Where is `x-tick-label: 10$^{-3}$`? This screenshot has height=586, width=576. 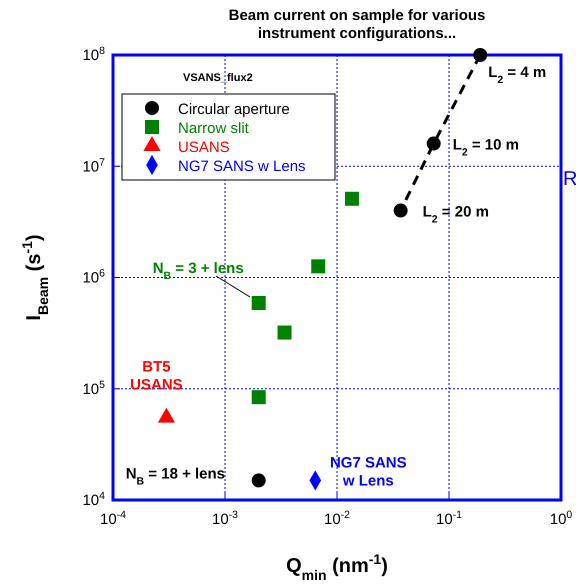
x-tick-label: 10$^{-3}$ is located at coordinates (225, 518).